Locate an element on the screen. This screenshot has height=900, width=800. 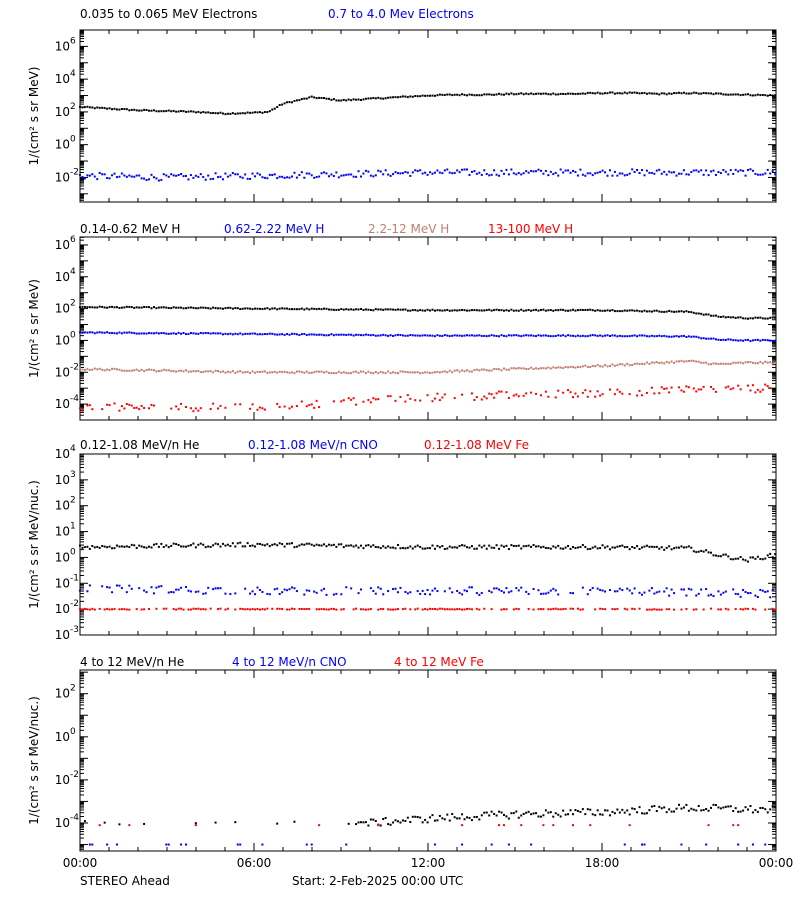
footer-start-time: Start: 2-Feb-2025 00:00 UTC is located at coordinates (377, 881).